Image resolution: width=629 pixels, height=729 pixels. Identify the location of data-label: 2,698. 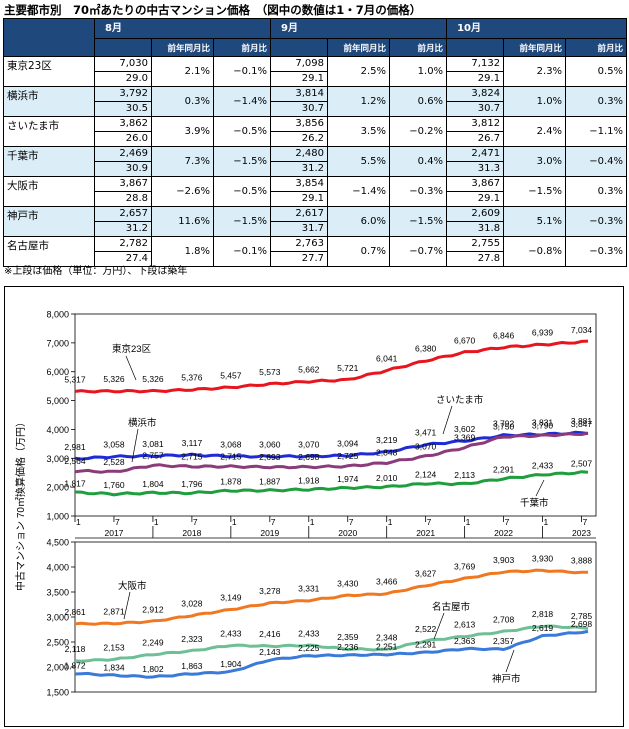
(309, 457).